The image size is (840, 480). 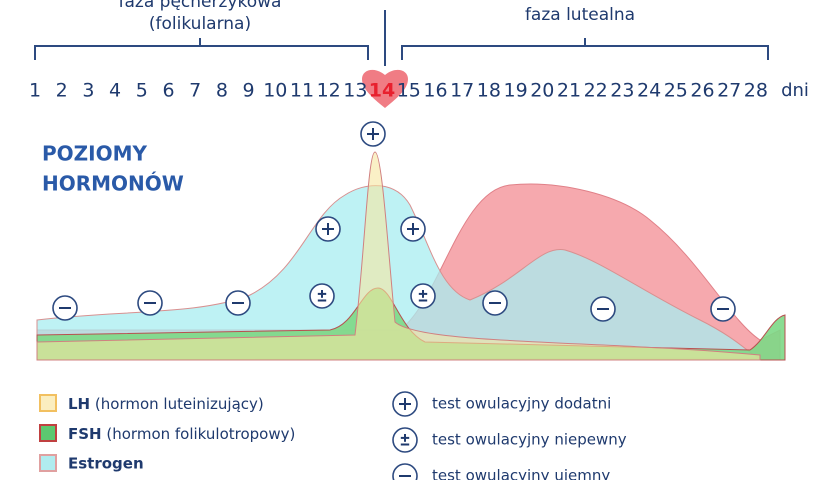 I want to click on day-number: 3, so click(x=88, y=91).